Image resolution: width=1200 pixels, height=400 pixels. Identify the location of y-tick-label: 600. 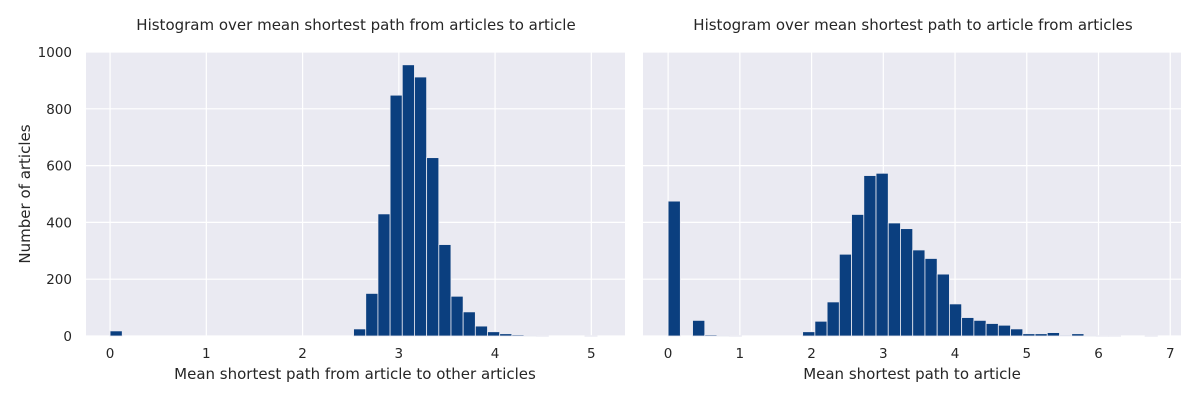
(59, 167).